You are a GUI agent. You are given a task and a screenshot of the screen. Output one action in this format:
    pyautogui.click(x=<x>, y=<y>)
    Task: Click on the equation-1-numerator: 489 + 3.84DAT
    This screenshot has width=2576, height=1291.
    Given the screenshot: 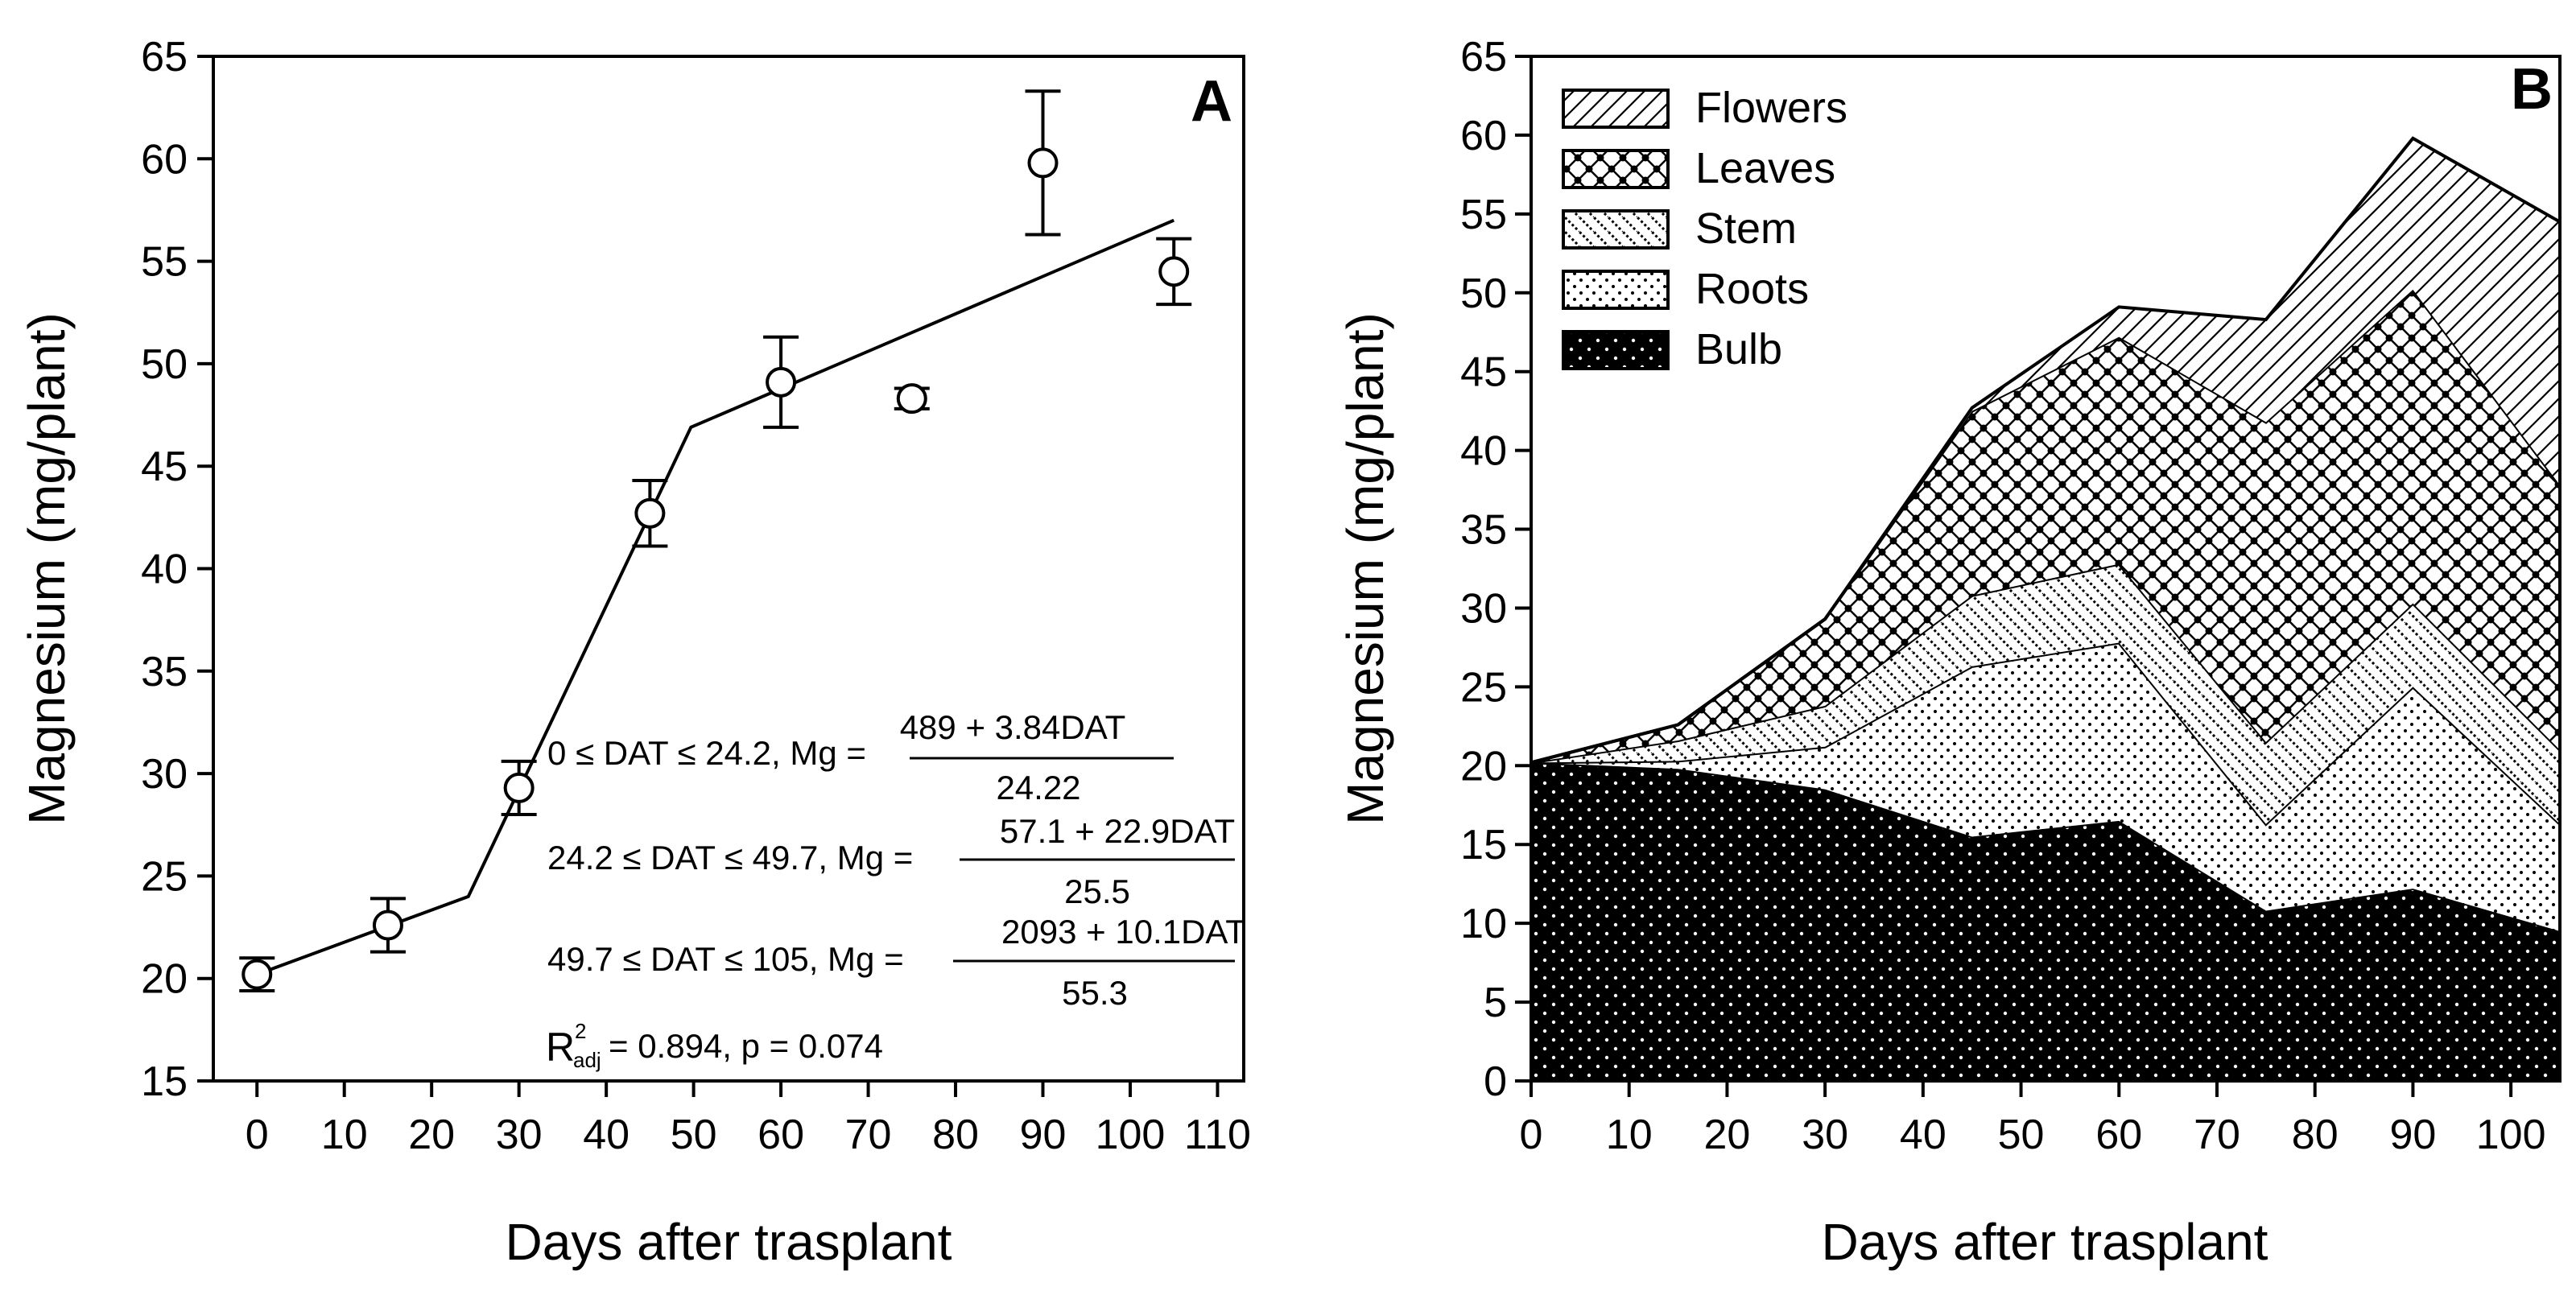 What is the action you would take?
    pyautogui.click(x=1013, y=727)
    